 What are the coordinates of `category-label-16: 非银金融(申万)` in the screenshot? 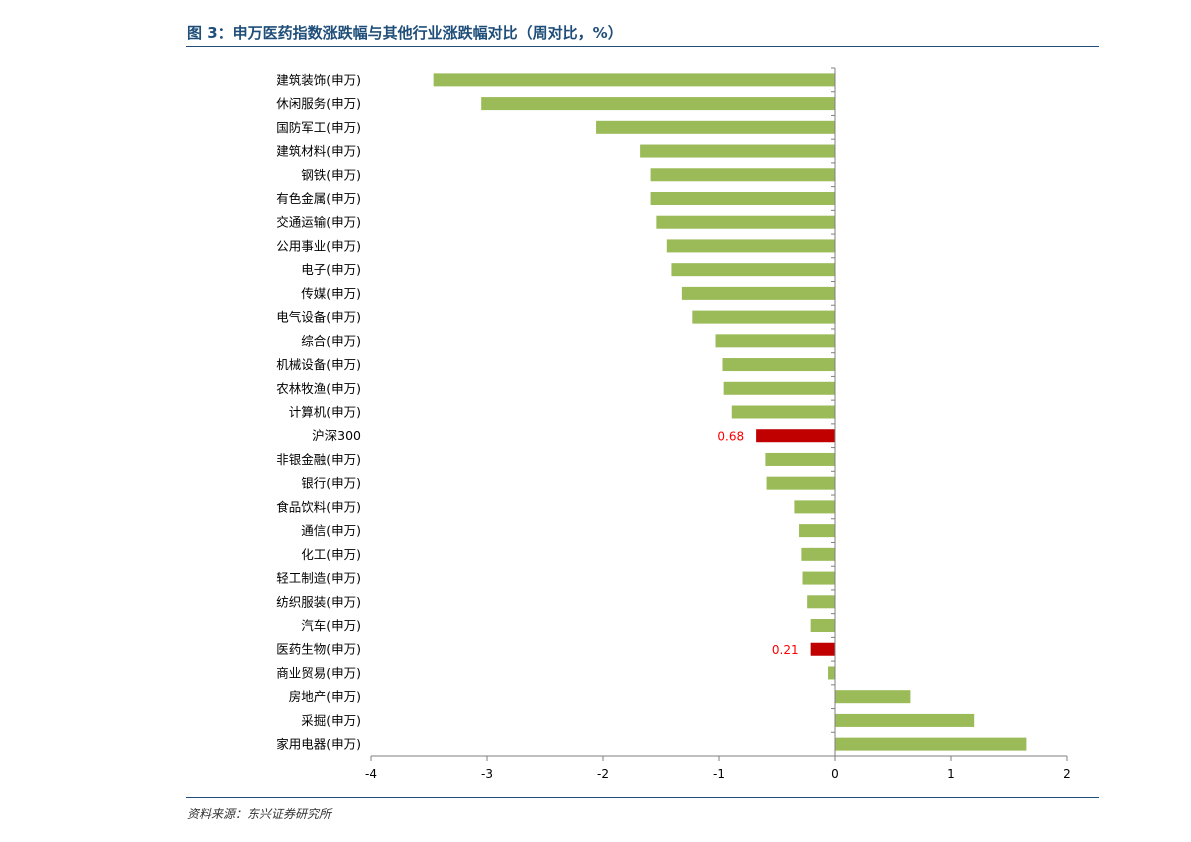 It's located at (318, 459).